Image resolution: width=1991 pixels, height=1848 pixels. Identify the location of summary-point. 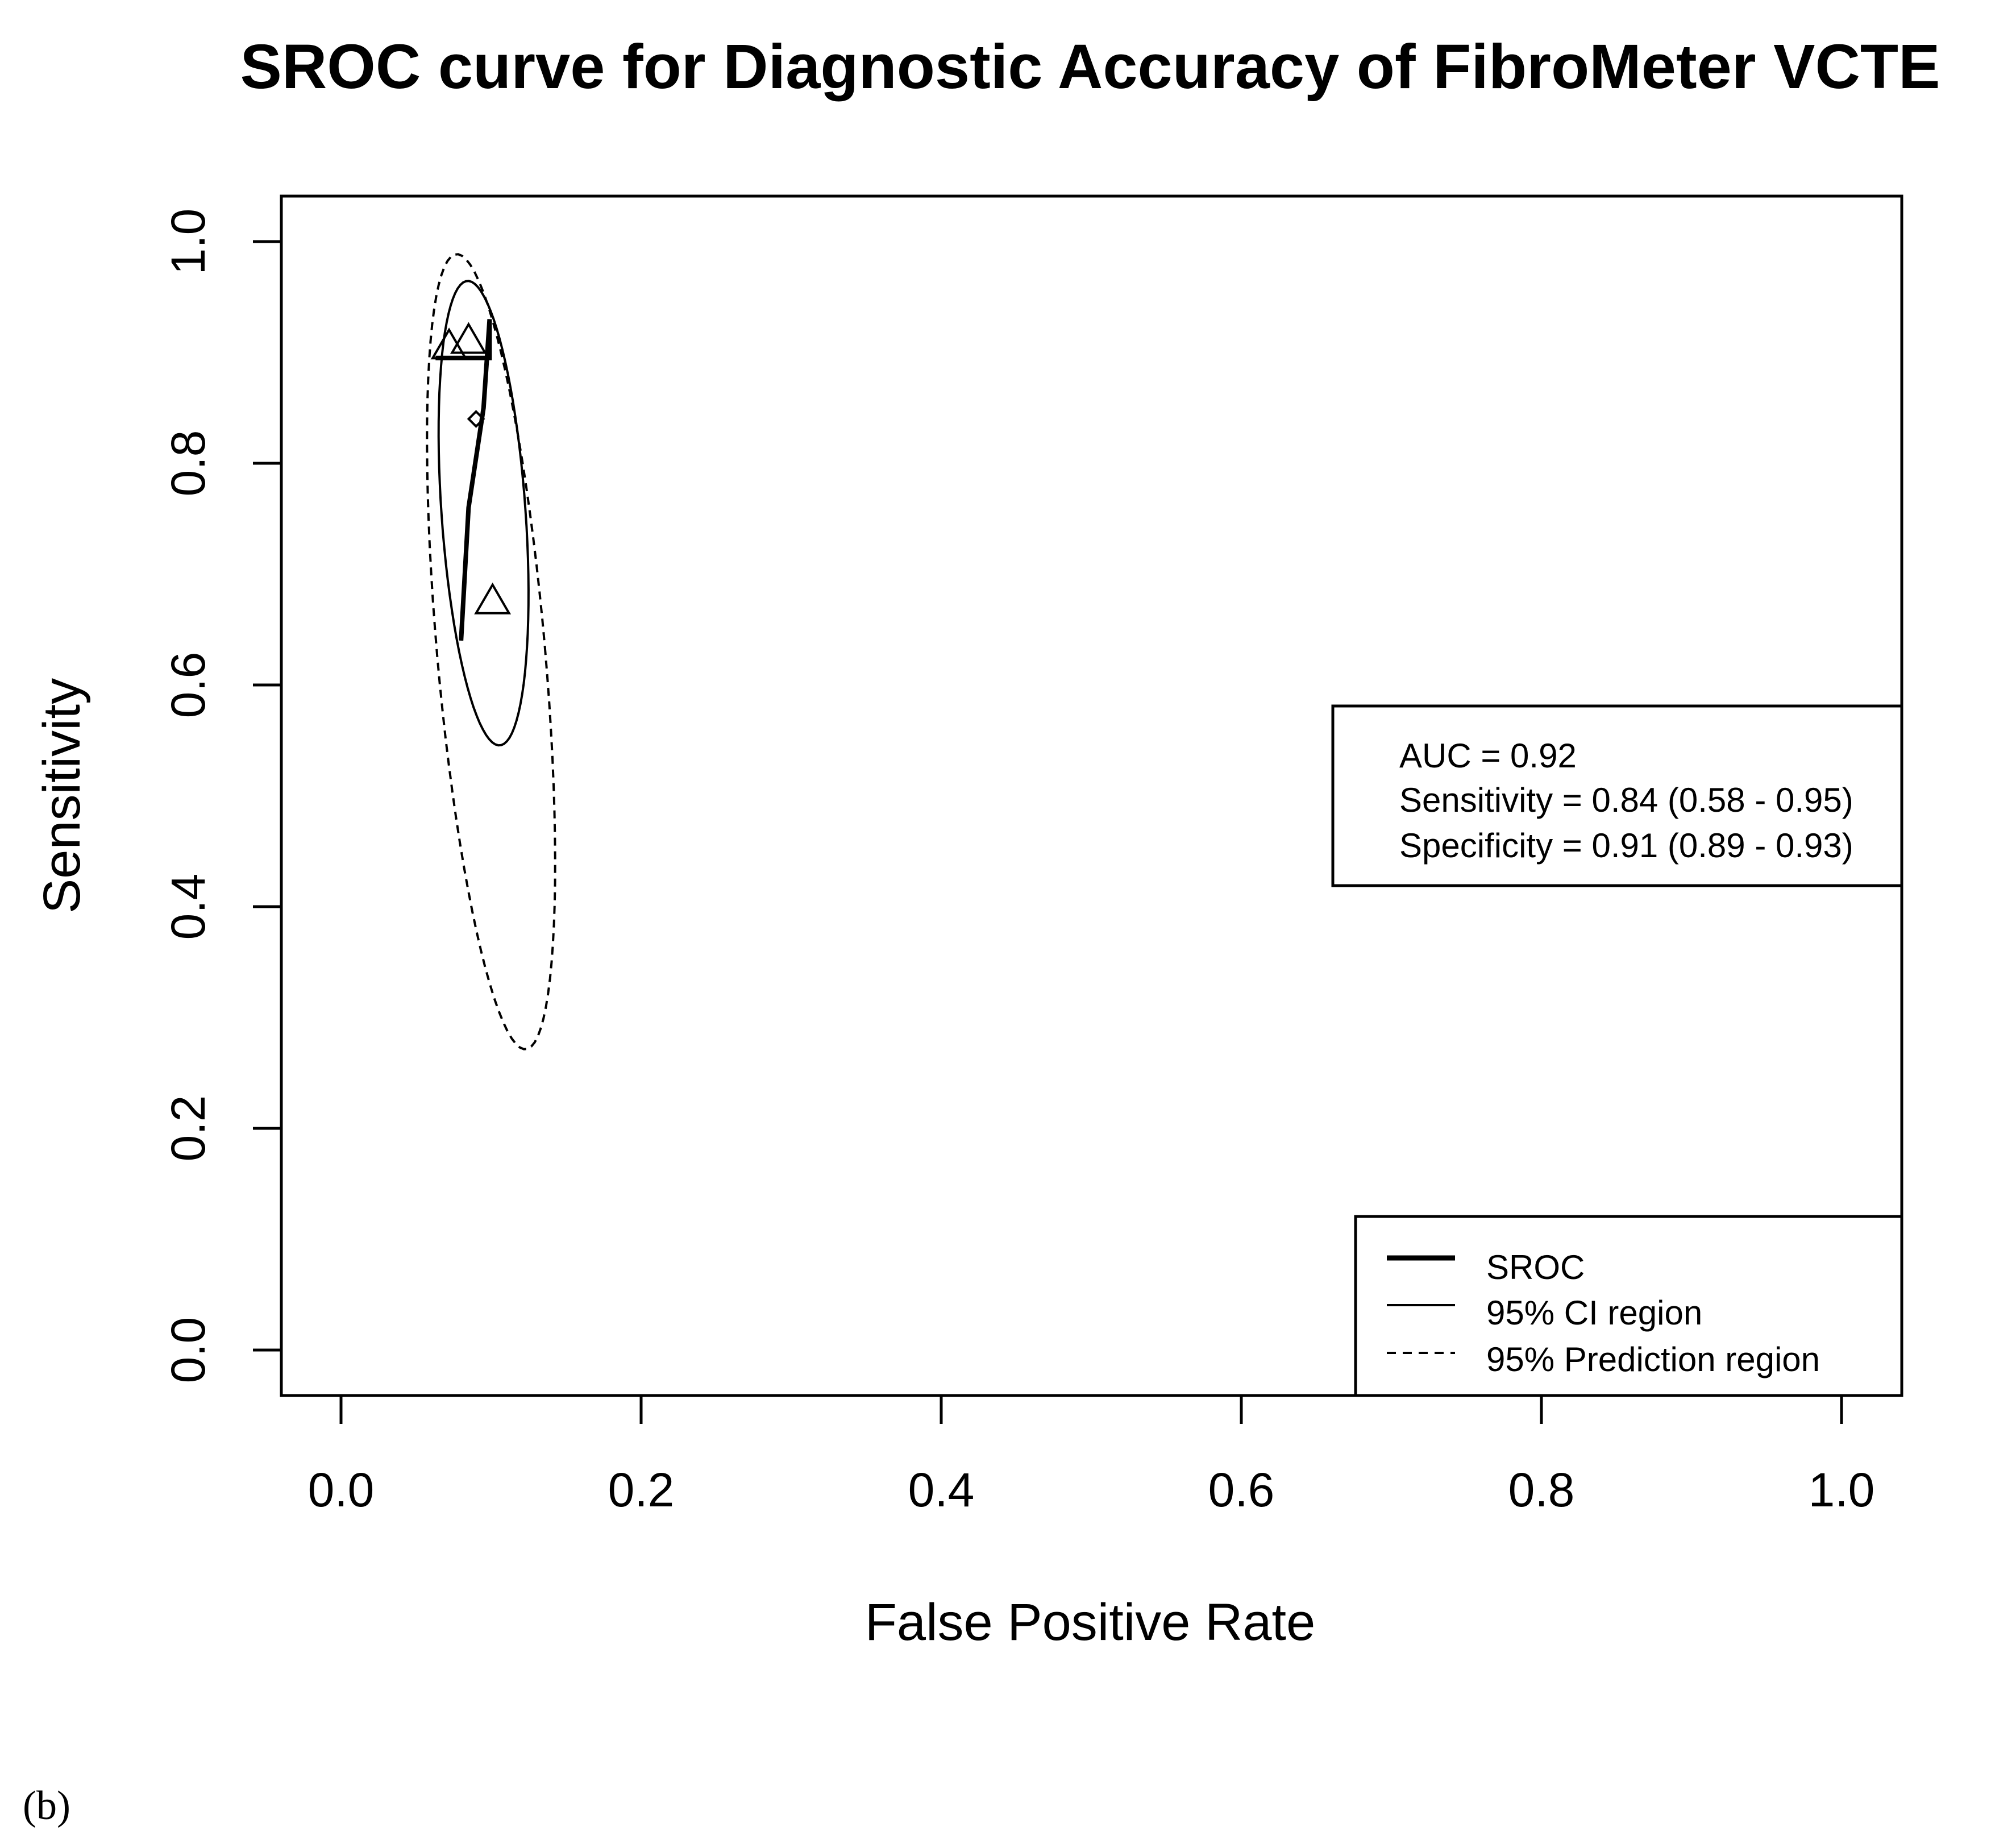
(476, 419).